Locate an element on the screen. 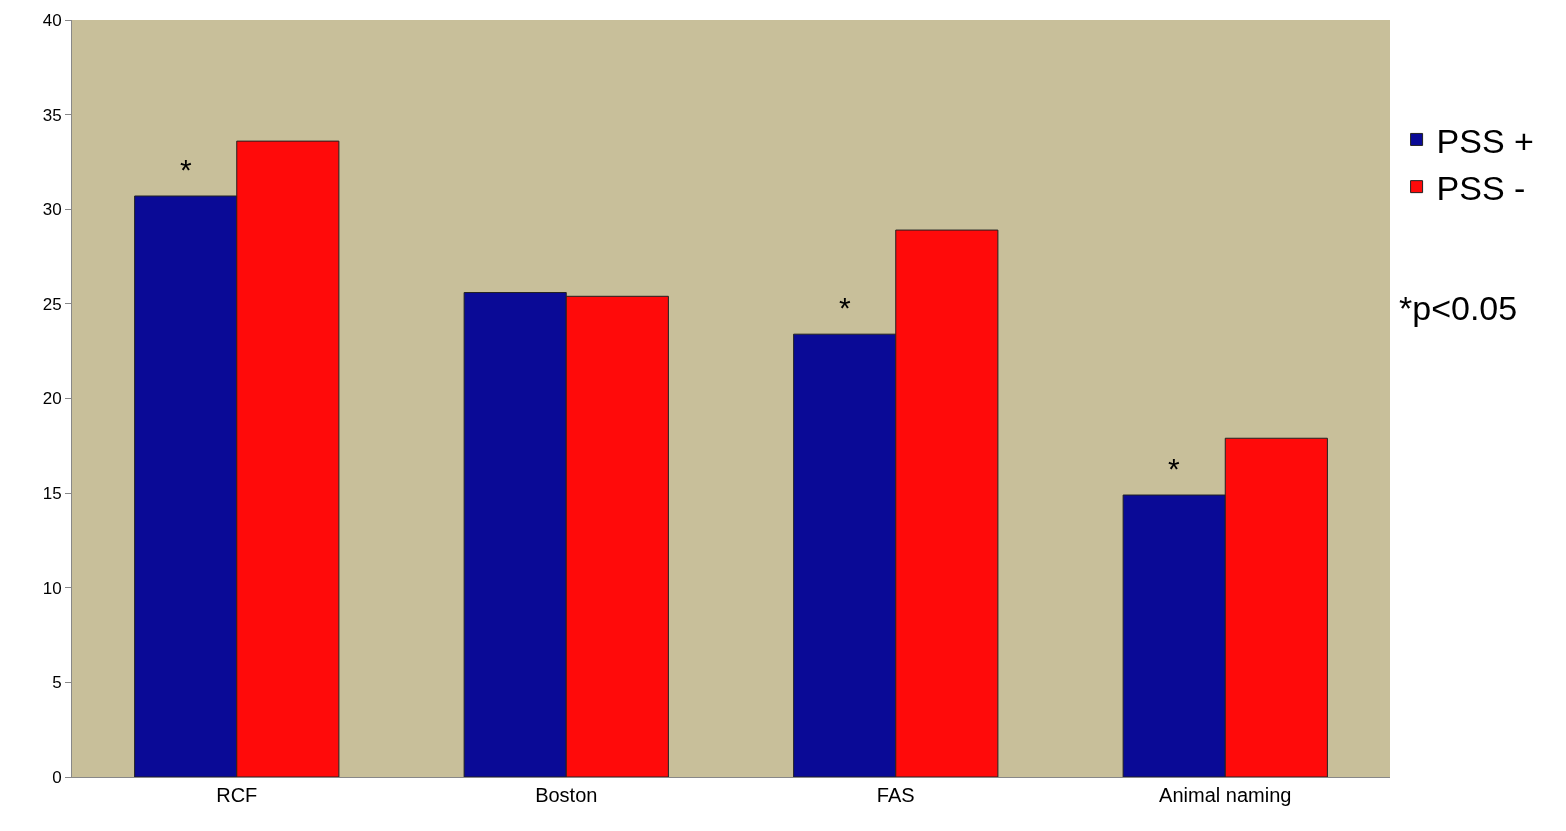 The height and width of the screenshot is (831, 1566). x-tick-label: Animal naming is located at coordinates (1225, 795).